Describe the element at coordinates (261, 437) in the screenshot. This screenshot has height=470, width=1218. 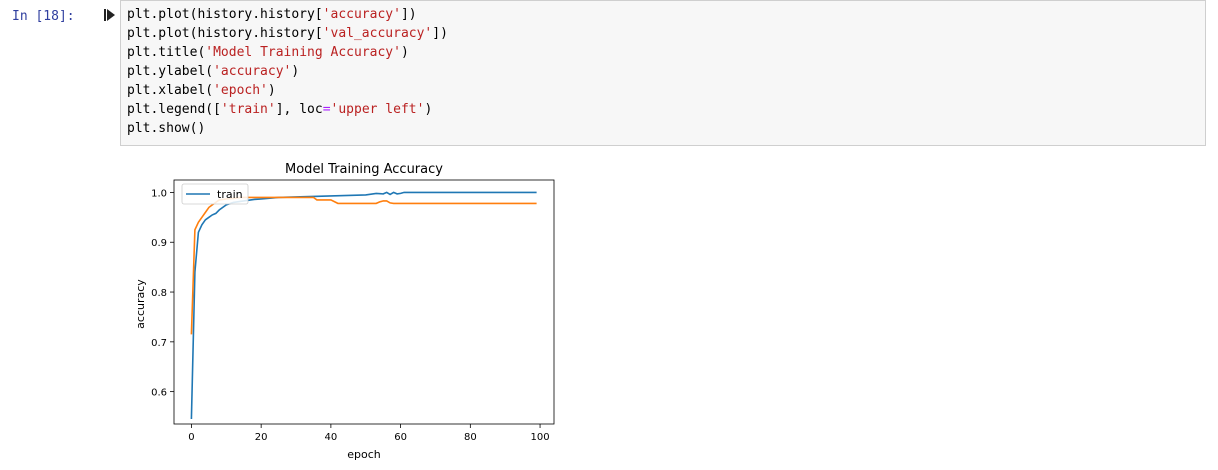
I see `x-tick-label: 20` at that location.